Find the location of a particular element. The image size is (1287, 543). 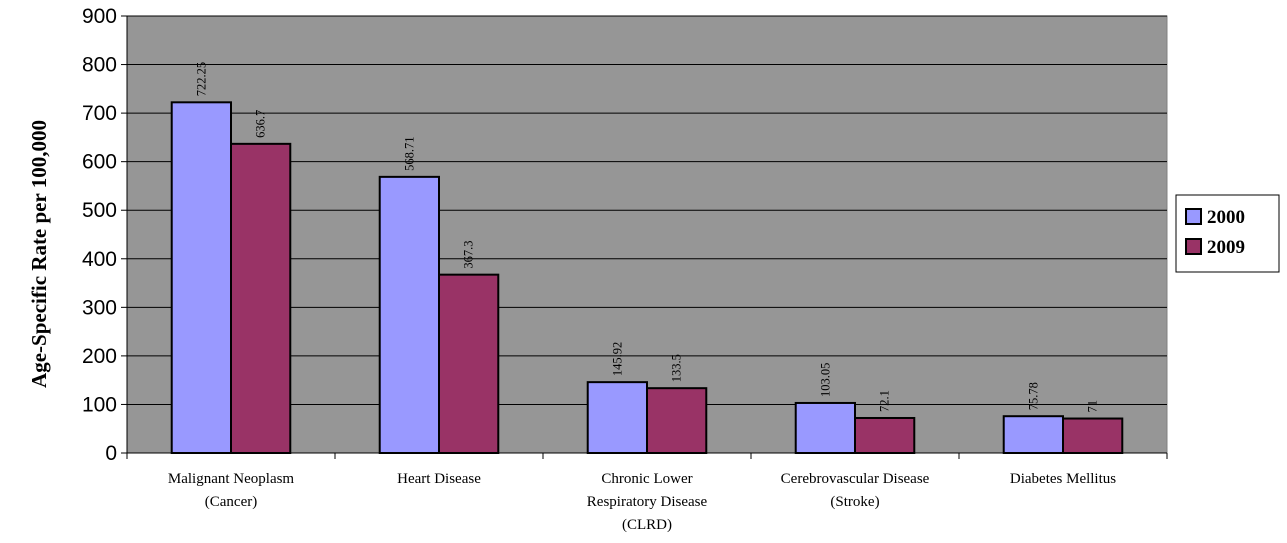

y-tick-label: 300 is located at coordinates (99, 307).